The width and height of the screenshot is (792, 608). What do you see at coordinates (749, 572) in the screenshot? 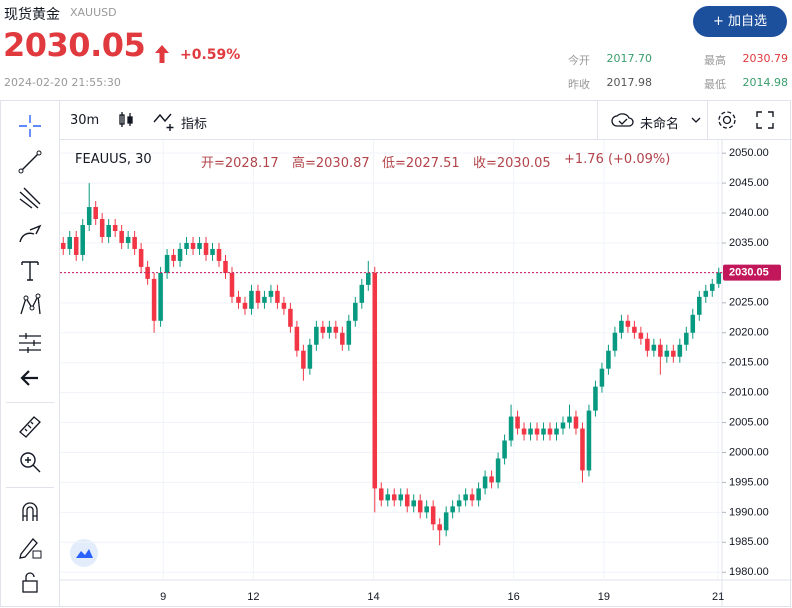
I see `y-tick-label: 1980.00` at bounding box center [749, 572].